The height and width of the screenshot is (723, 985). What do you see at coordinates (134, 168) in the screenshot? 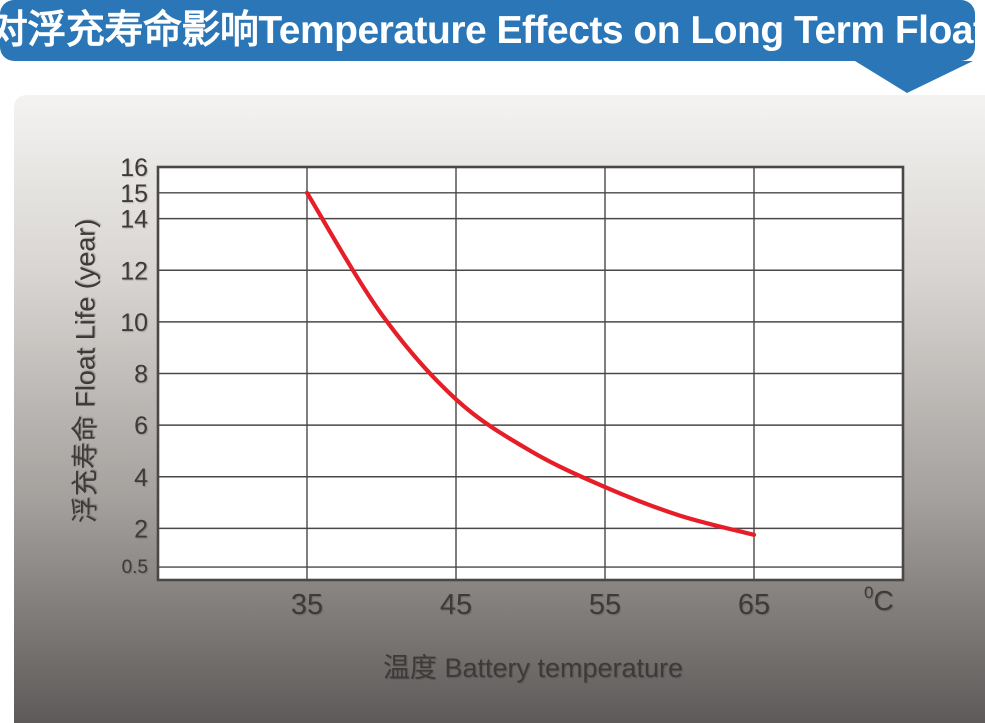
I see `y-tick-label: 16` at bounding box center [134, 168].